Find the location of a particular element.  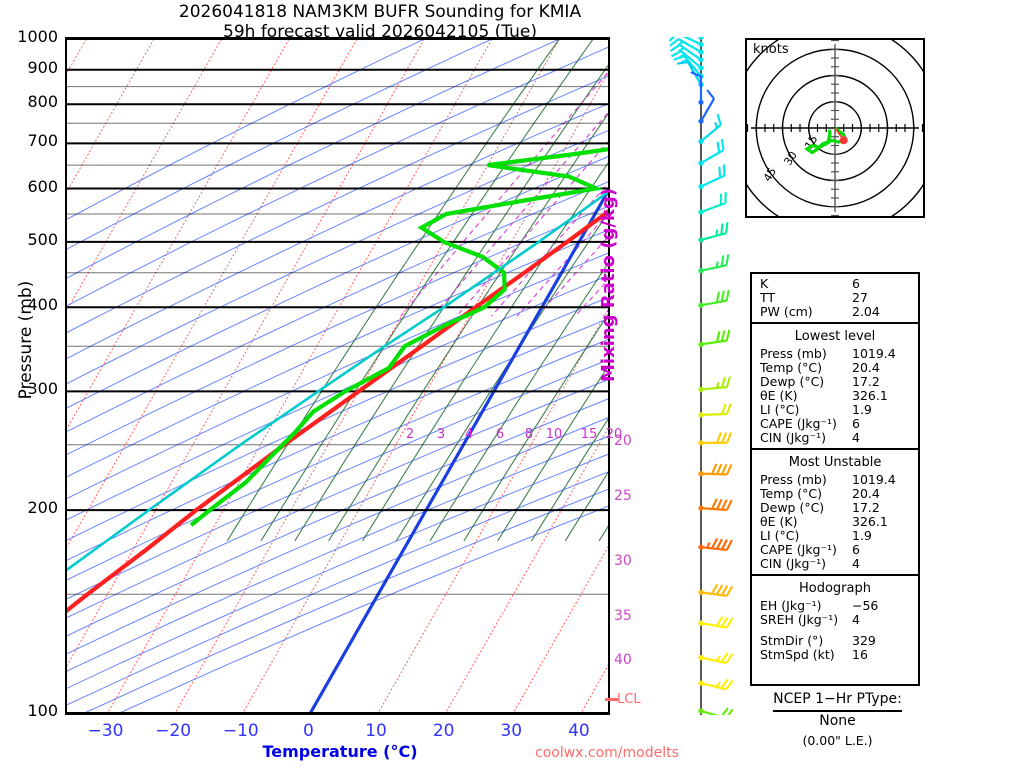

title-line-1: 2026041818 NAM3KM BUFR Sounding for KMIA is located at coordinates (380, 12).